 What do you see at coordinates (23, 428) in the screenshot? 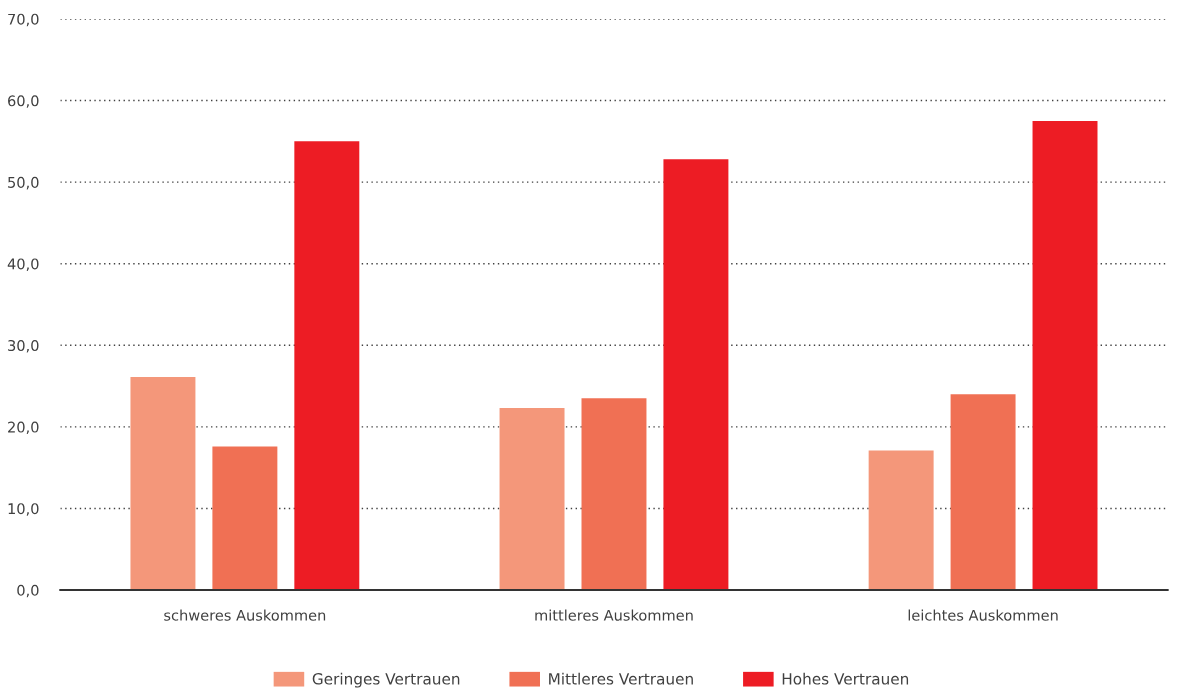
I see `y-tick-label: 20,0` at bounding box center [23, 428].